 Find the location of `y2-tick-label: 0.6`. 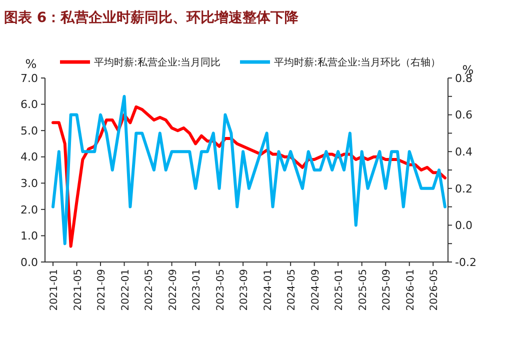

y2-tick-label: 0.6 is located at coordinates (463, 115).